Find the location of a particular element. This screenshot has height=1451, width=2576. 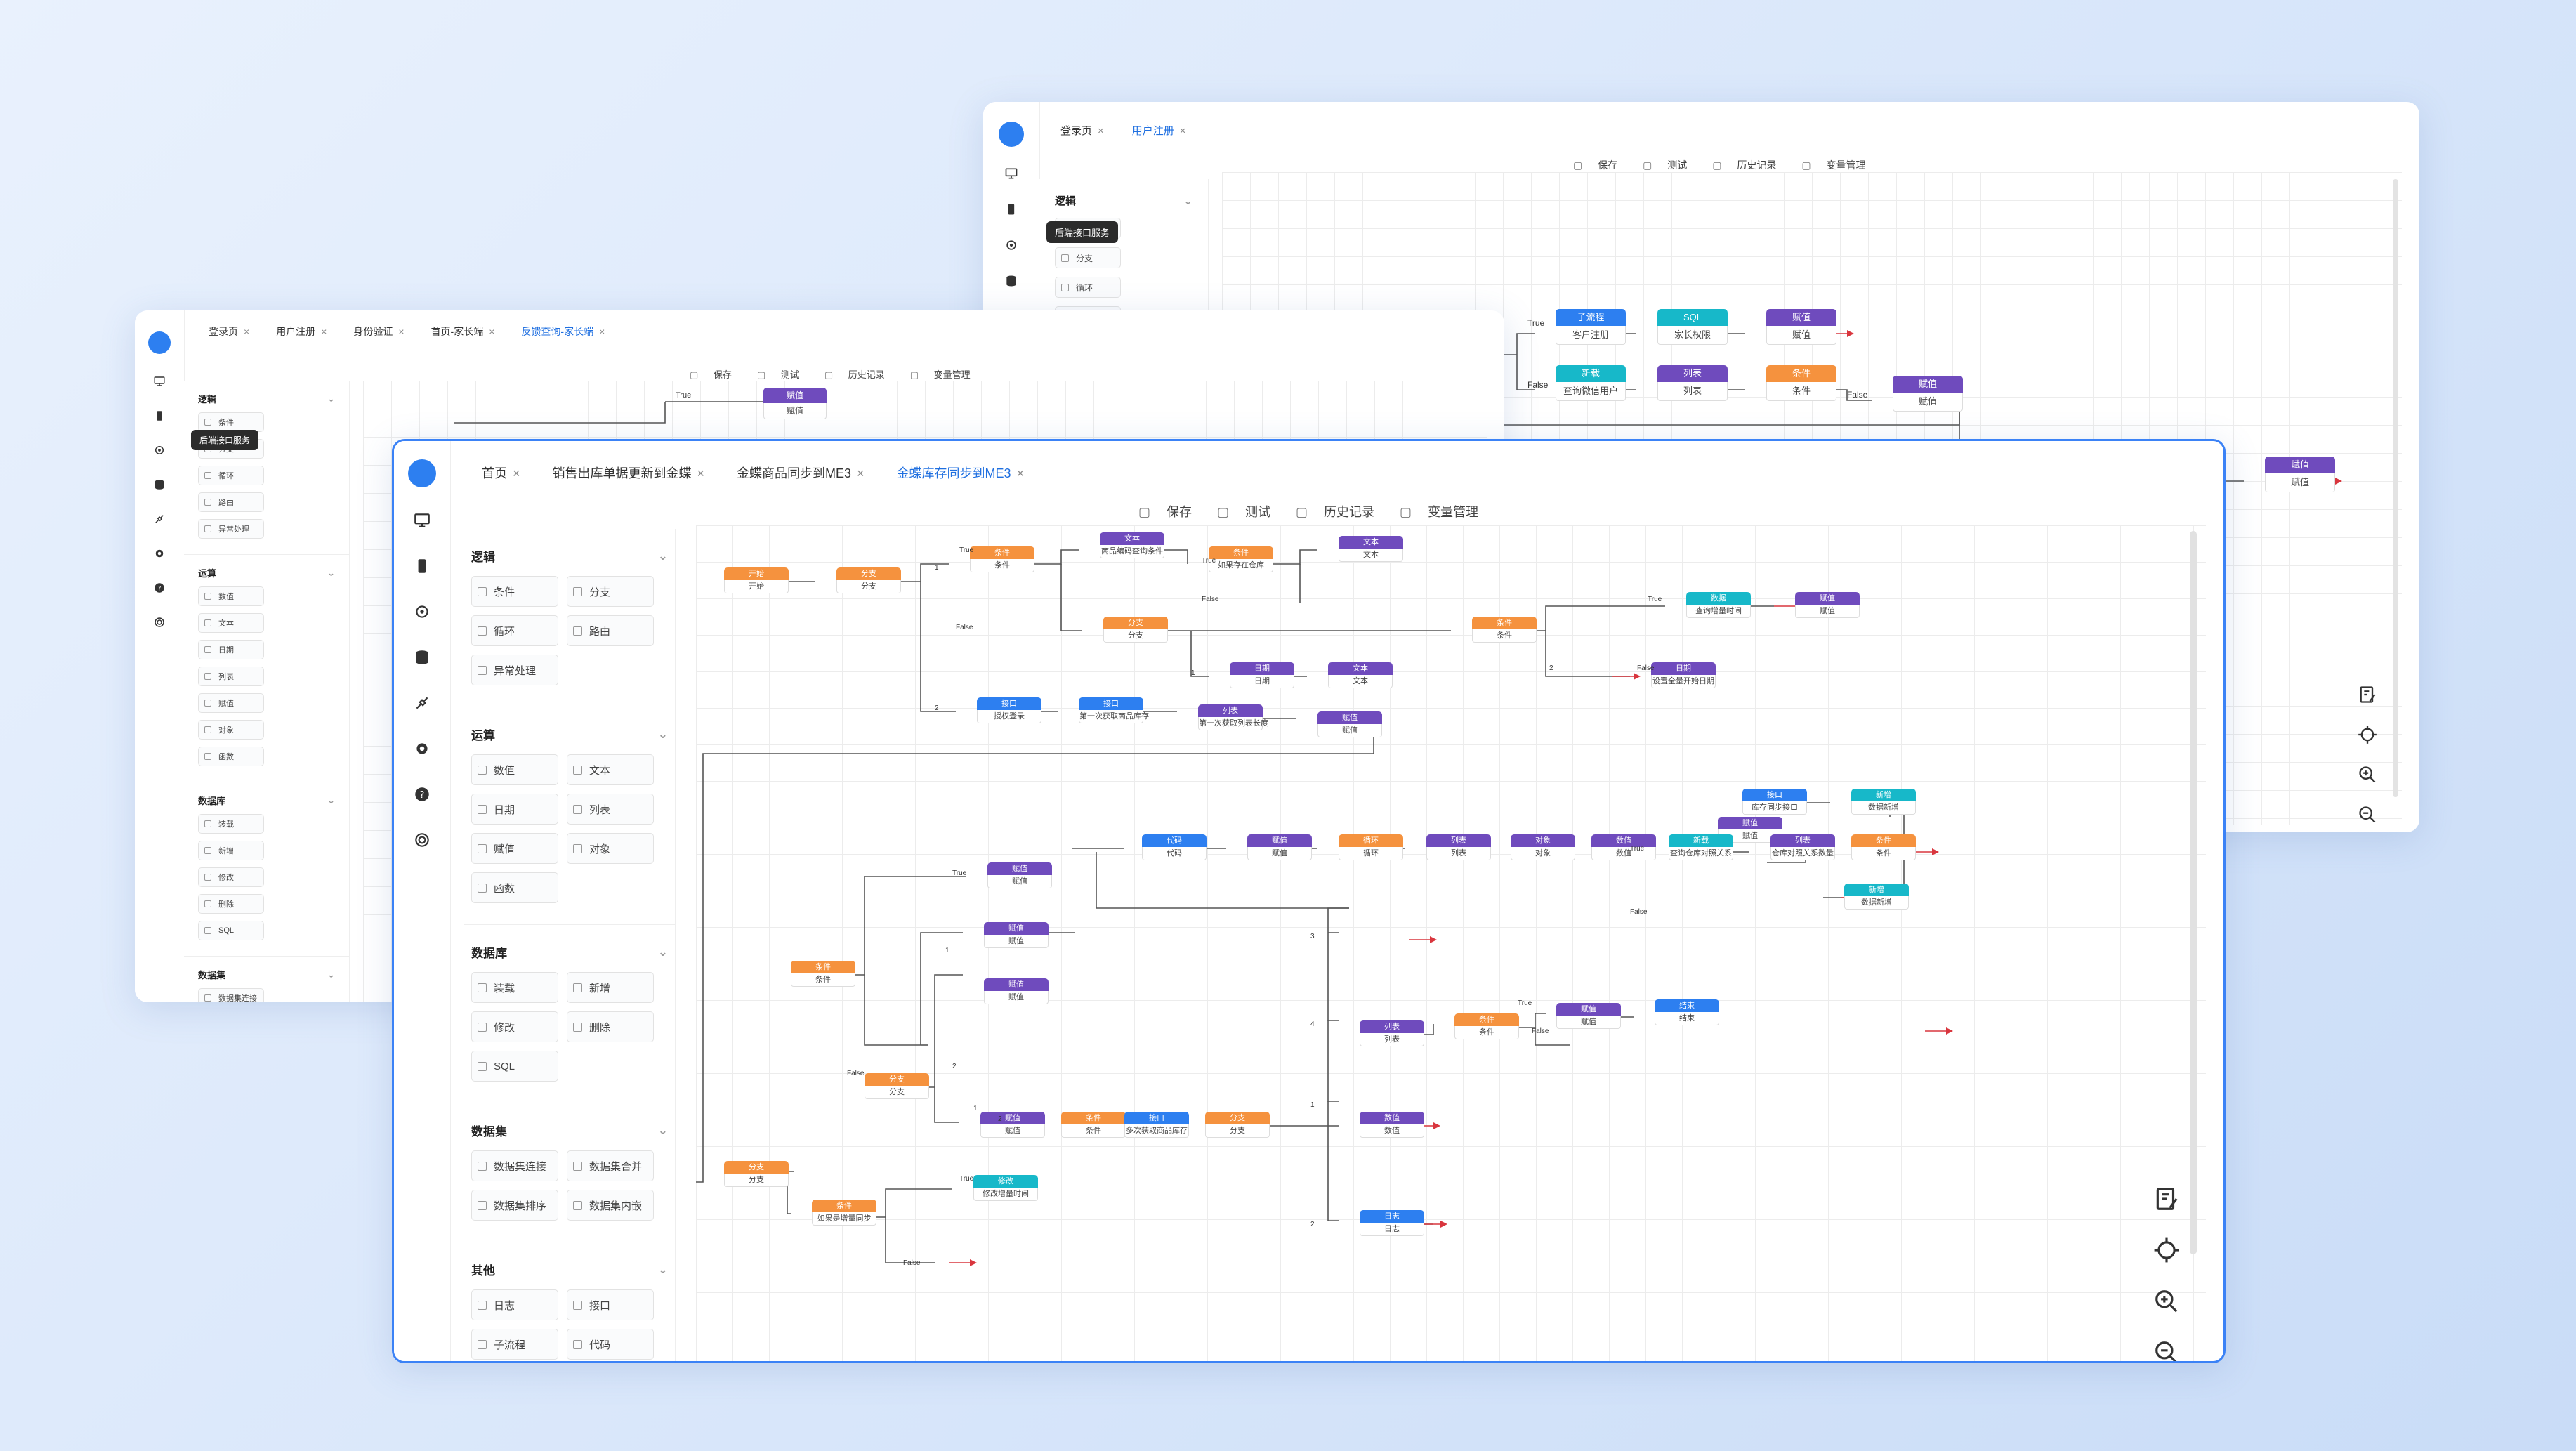

component-item: 异常处理 is located at coordinates (231, 529).